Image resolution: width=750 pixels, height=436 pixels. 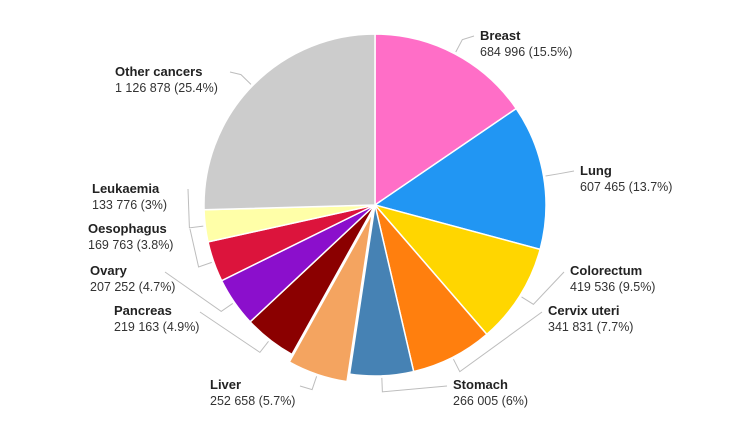 I want to click on pie-slice-breast, so click(x=446, y=120).